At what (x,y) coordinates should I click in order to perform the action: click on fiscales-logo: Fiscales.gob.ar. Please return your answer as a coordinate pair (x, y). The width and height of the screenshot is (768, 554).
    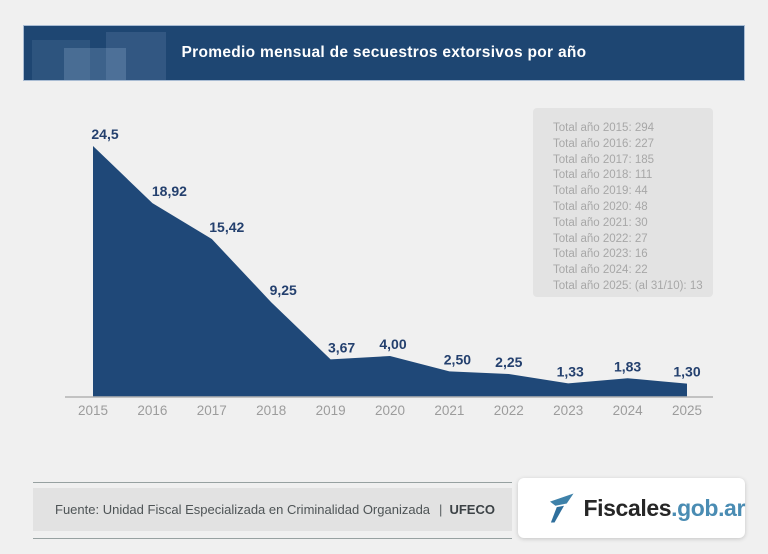
    Looking at the image, I should click on (631, 508).